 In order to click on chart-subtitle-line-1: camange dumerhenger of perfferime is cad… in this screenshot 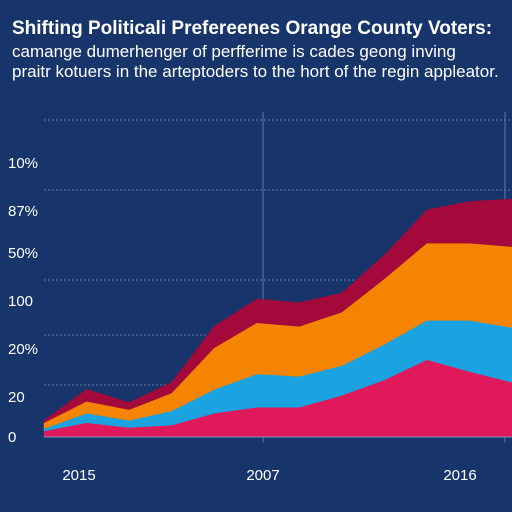, I will do `click(234, 51)`.